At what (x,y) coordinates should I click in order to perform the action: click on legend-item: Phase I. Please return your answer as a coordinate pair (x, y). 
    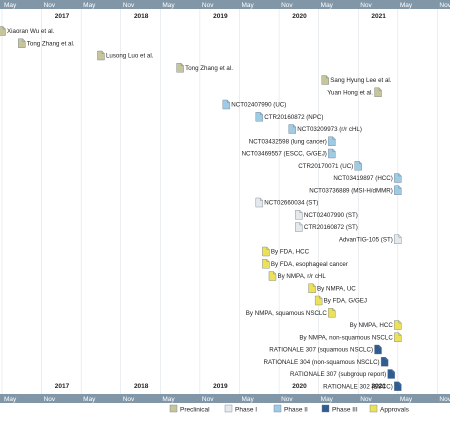
    Looking at the image, I should click on (240, 409).